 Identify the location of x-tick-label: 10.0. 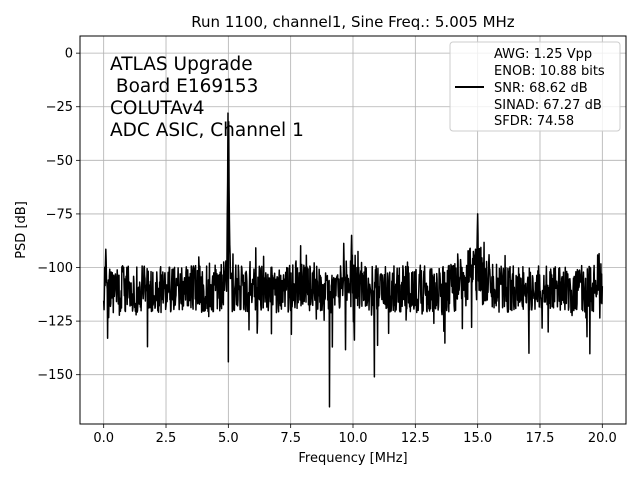
(353, 438).